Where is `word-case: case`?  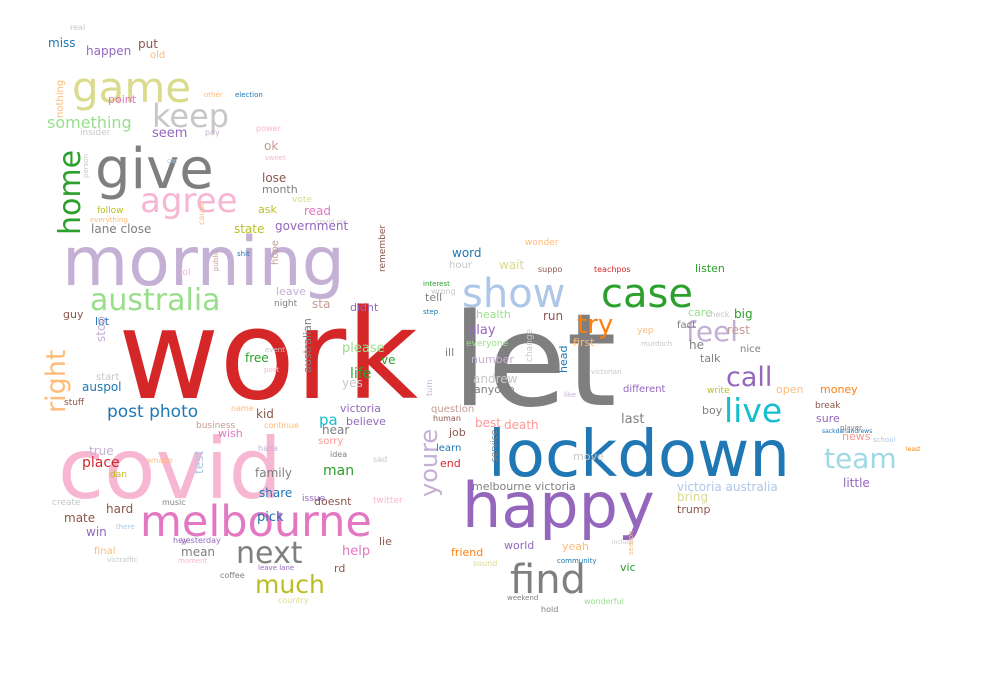
word-case: case is located at coordinates (647, 294).